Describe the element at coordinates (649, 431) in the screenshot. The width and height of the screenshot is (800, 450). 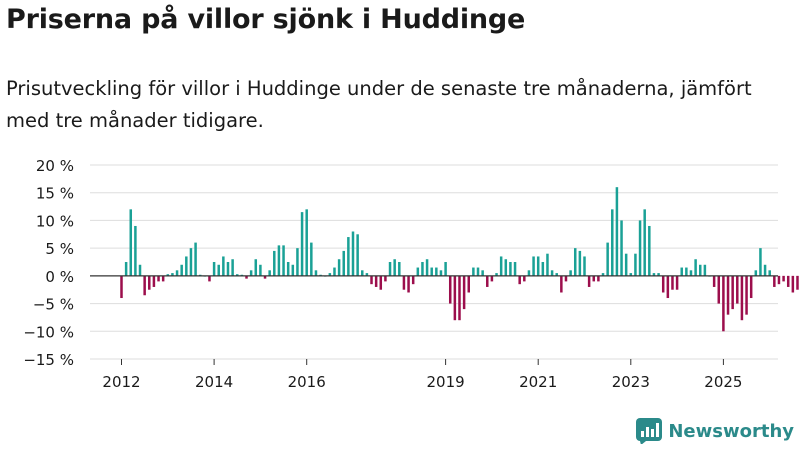
I see `bar-chart-logo-icon` at that location.